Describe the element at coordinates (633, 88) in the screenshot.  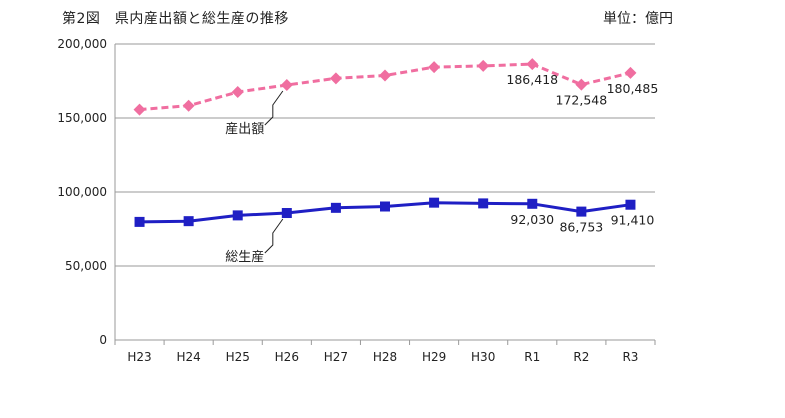
I see `data-label: 180,485` at that location.